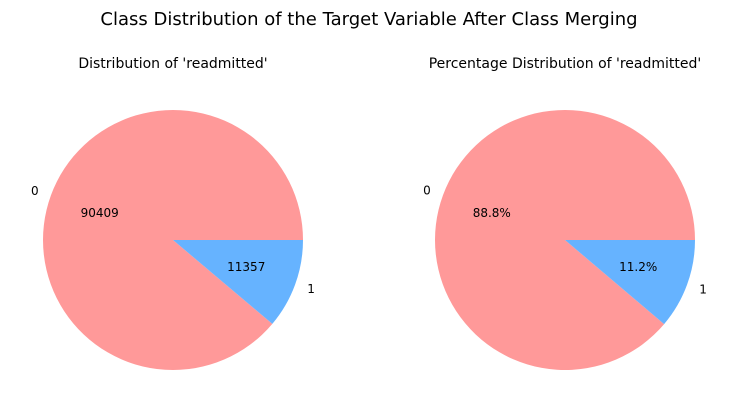 The image size is (738, 413). What do you see at coordinates (427, 191) in the screenshot?
I see `pie-category-label-percentages-0: 0` at bounding box center [427, 191].